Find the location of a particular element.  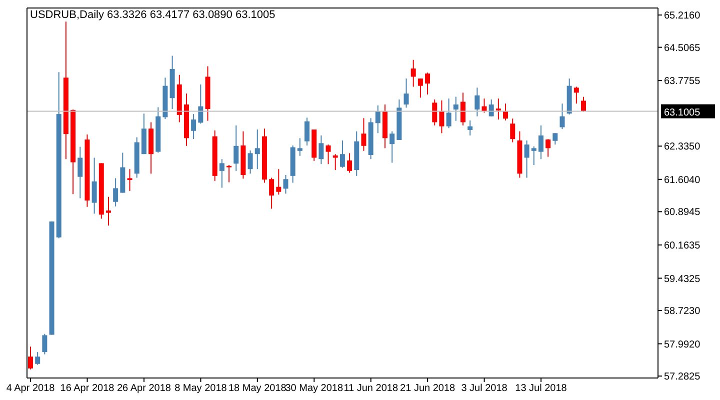

y-tick-label: 60.8945 is located at coordinates (682, 212).